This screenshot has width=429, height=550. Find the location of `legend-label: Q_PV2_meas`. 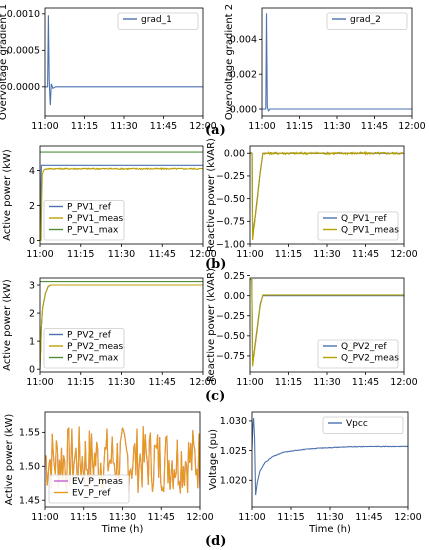

legend-label: Q_PV2_meas is located at coordinates (370, 359).